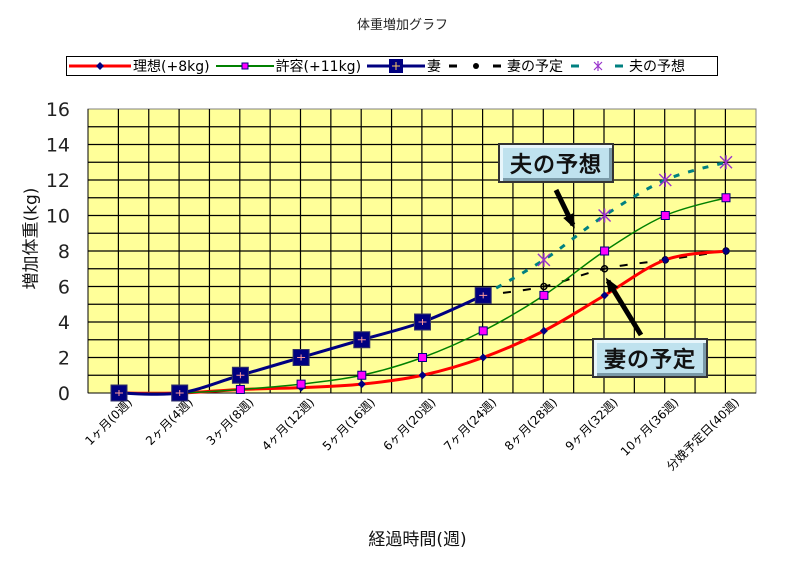 This screenshot has height=563, width=805. Describe the element at coordinates (349, 424) in the screenshot. I see `svg-text: 5ヶ月(16週)` at that location.